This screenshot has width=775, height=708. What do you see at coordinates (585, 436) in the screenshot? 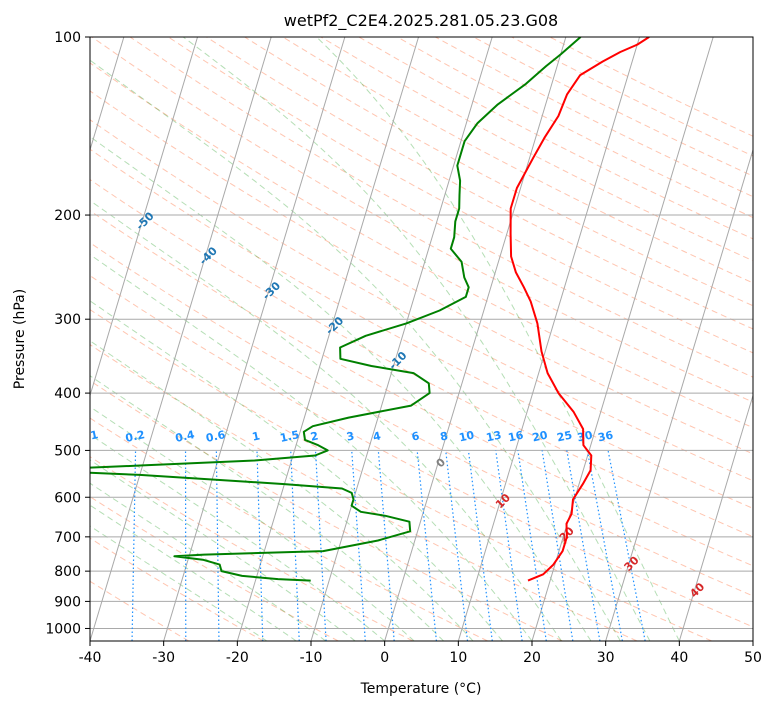
I see `mixing-ratio-label: 30` at bounding box center [585, 436].